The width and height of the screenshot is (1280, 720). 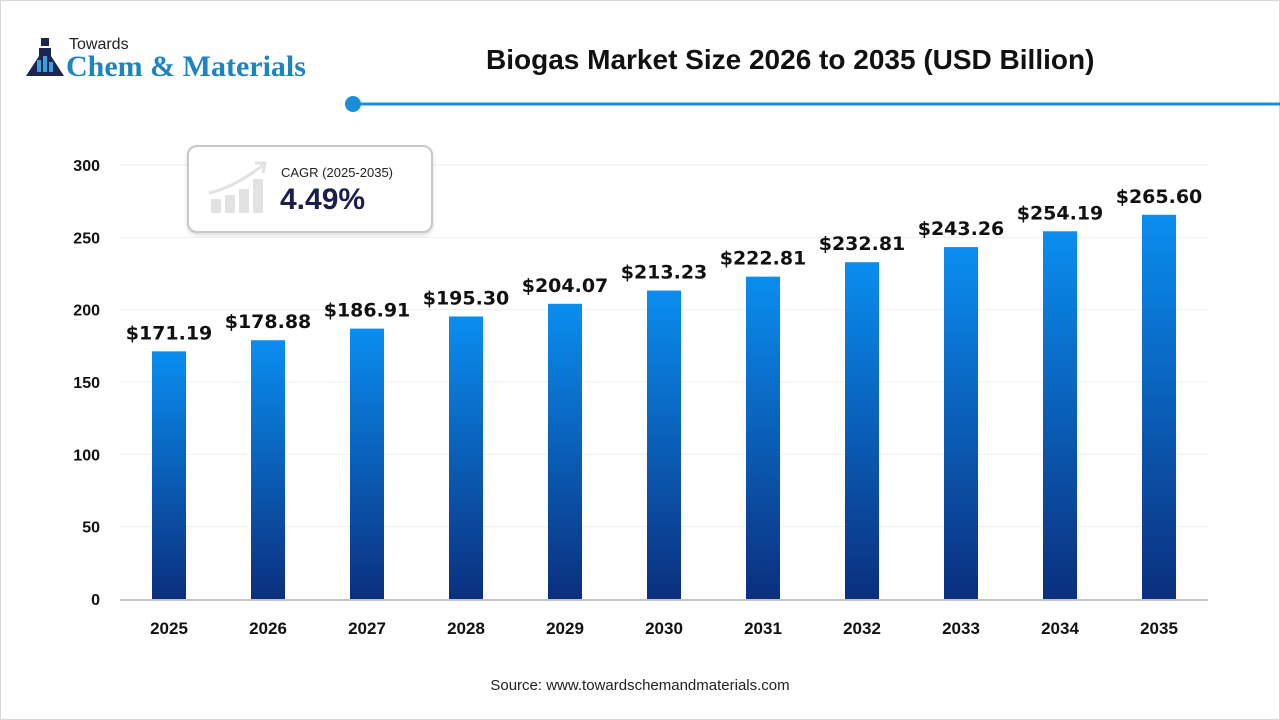 I want to click on data-label: $171.19, so click(x=169, y=333).